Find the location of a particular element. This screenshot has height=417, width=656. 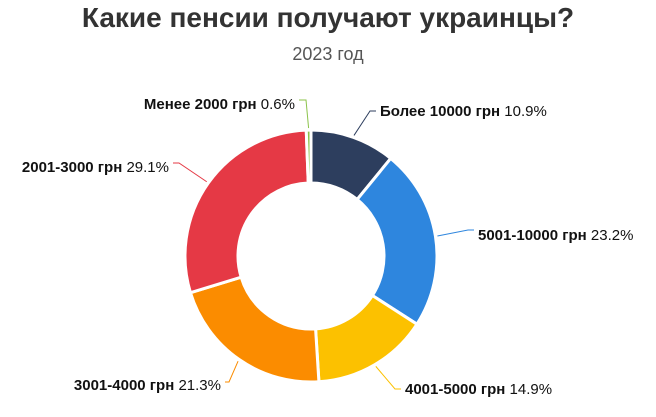

data-label-3001-4000: 3001-4000 грн 21.3% is located at coordinates (147, 385).